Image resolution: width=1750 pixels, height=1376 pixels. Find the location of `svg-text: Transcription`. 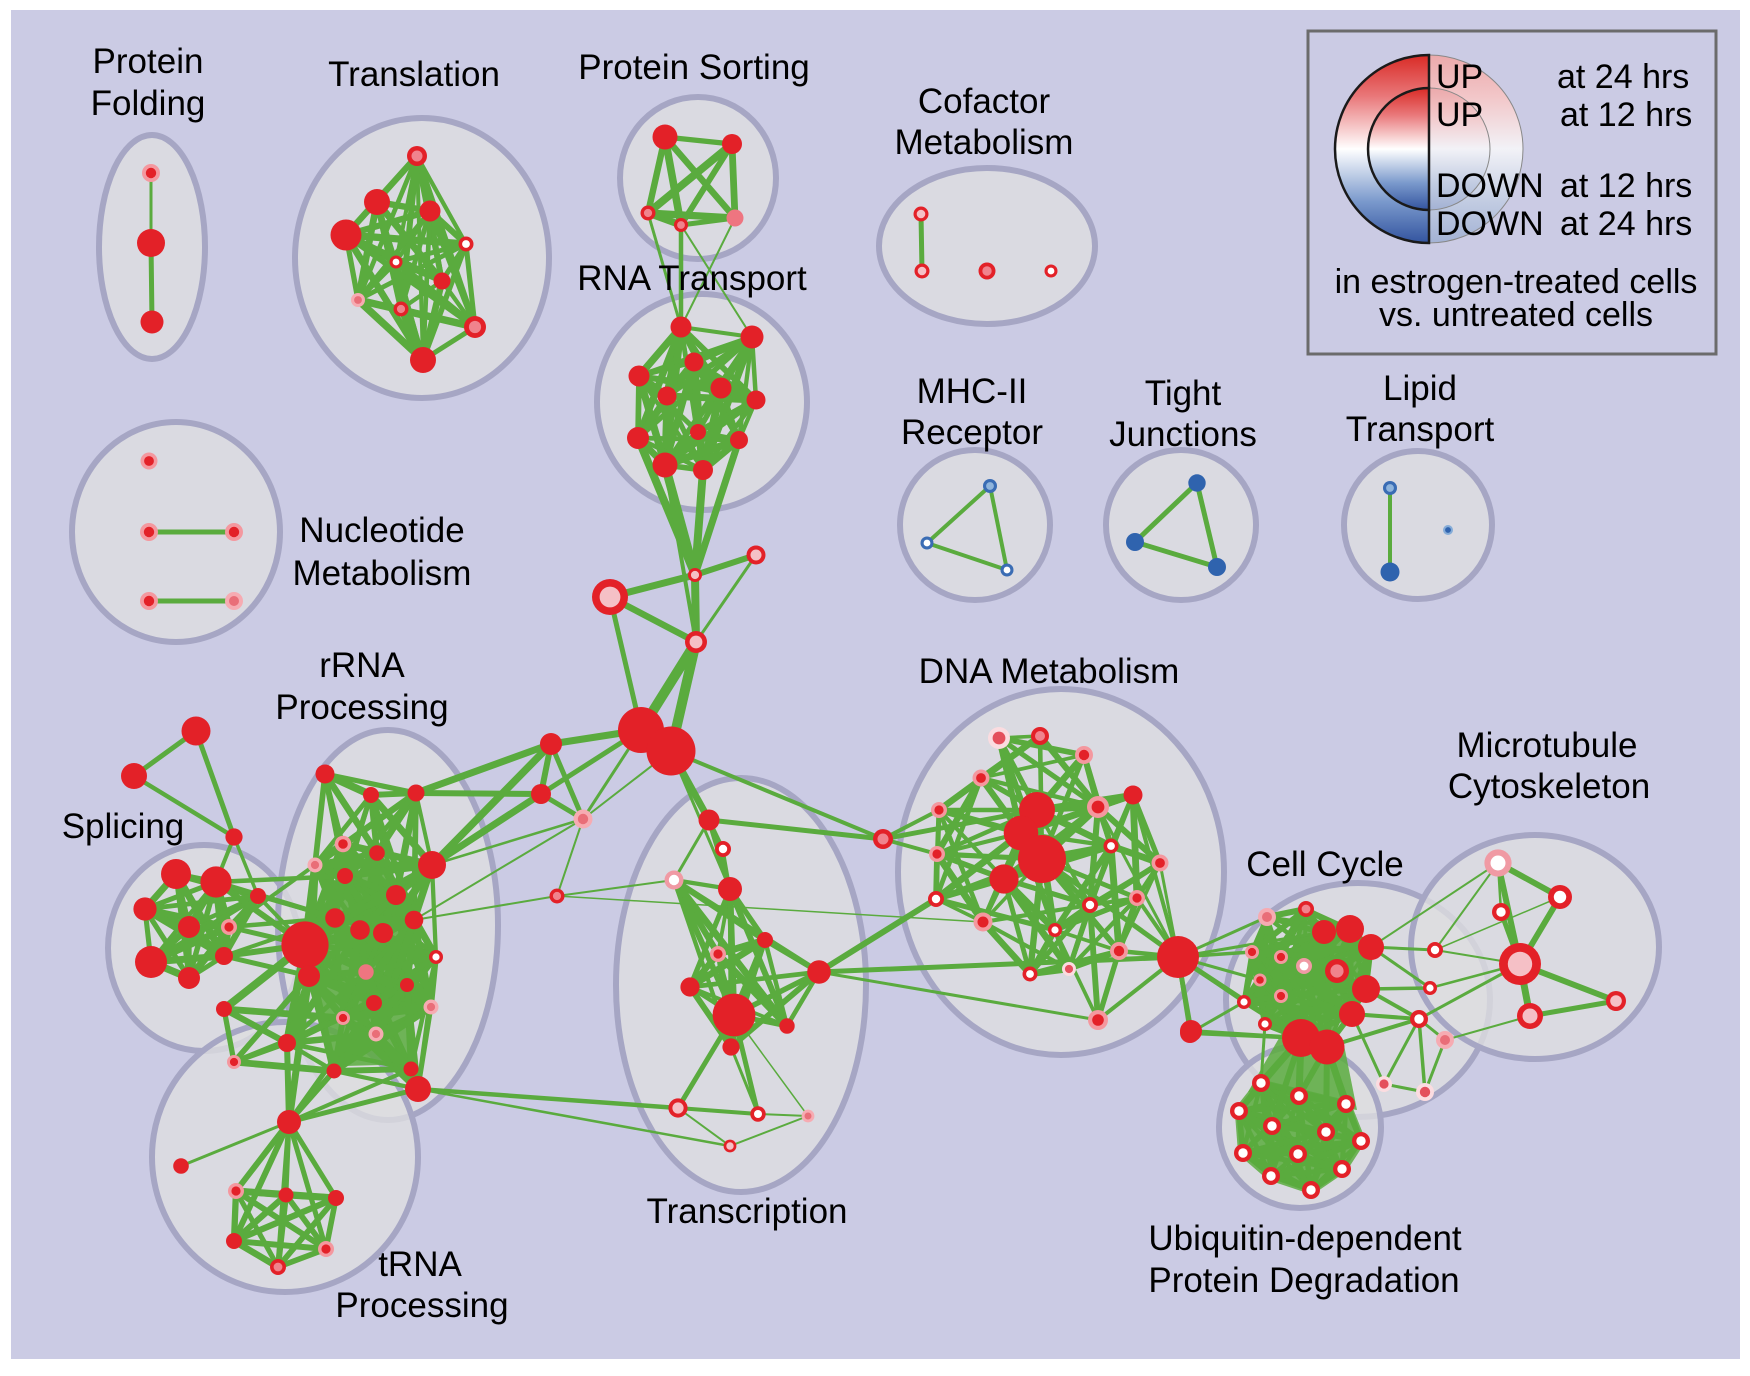

svg-text: Transcription is located at coordinates (747, 1211).